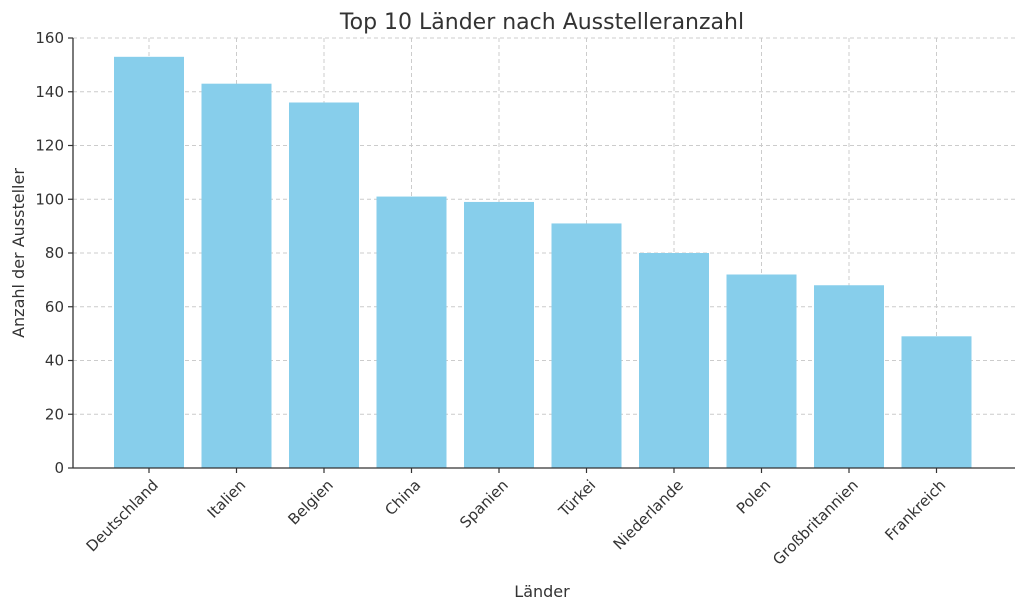 The height and width of the screenshot is (615, 1024). What do you see at coordinates (815, 522) in the screenshot?
I see `x-tick-label: Großbritannien` at bounding box center [815, 522].